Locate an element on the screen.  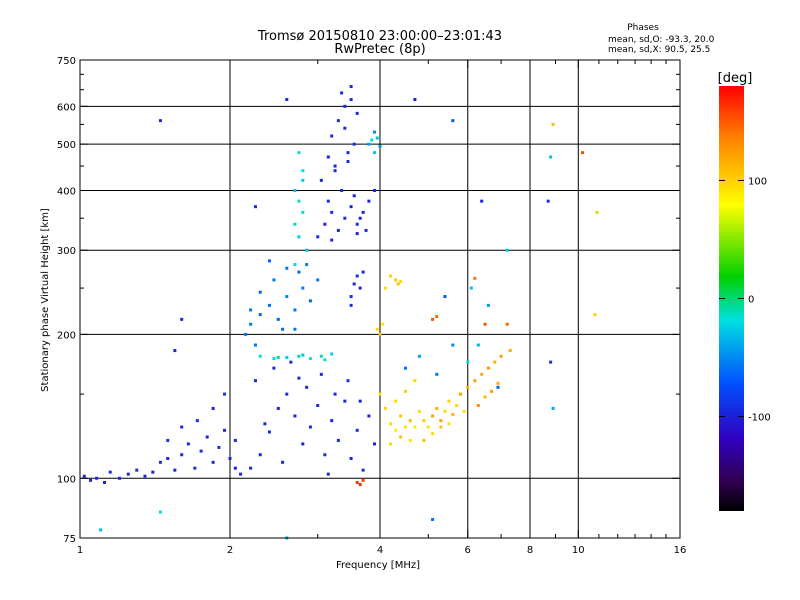
x-tick-label: 16 is located at coordinates (680, 550).